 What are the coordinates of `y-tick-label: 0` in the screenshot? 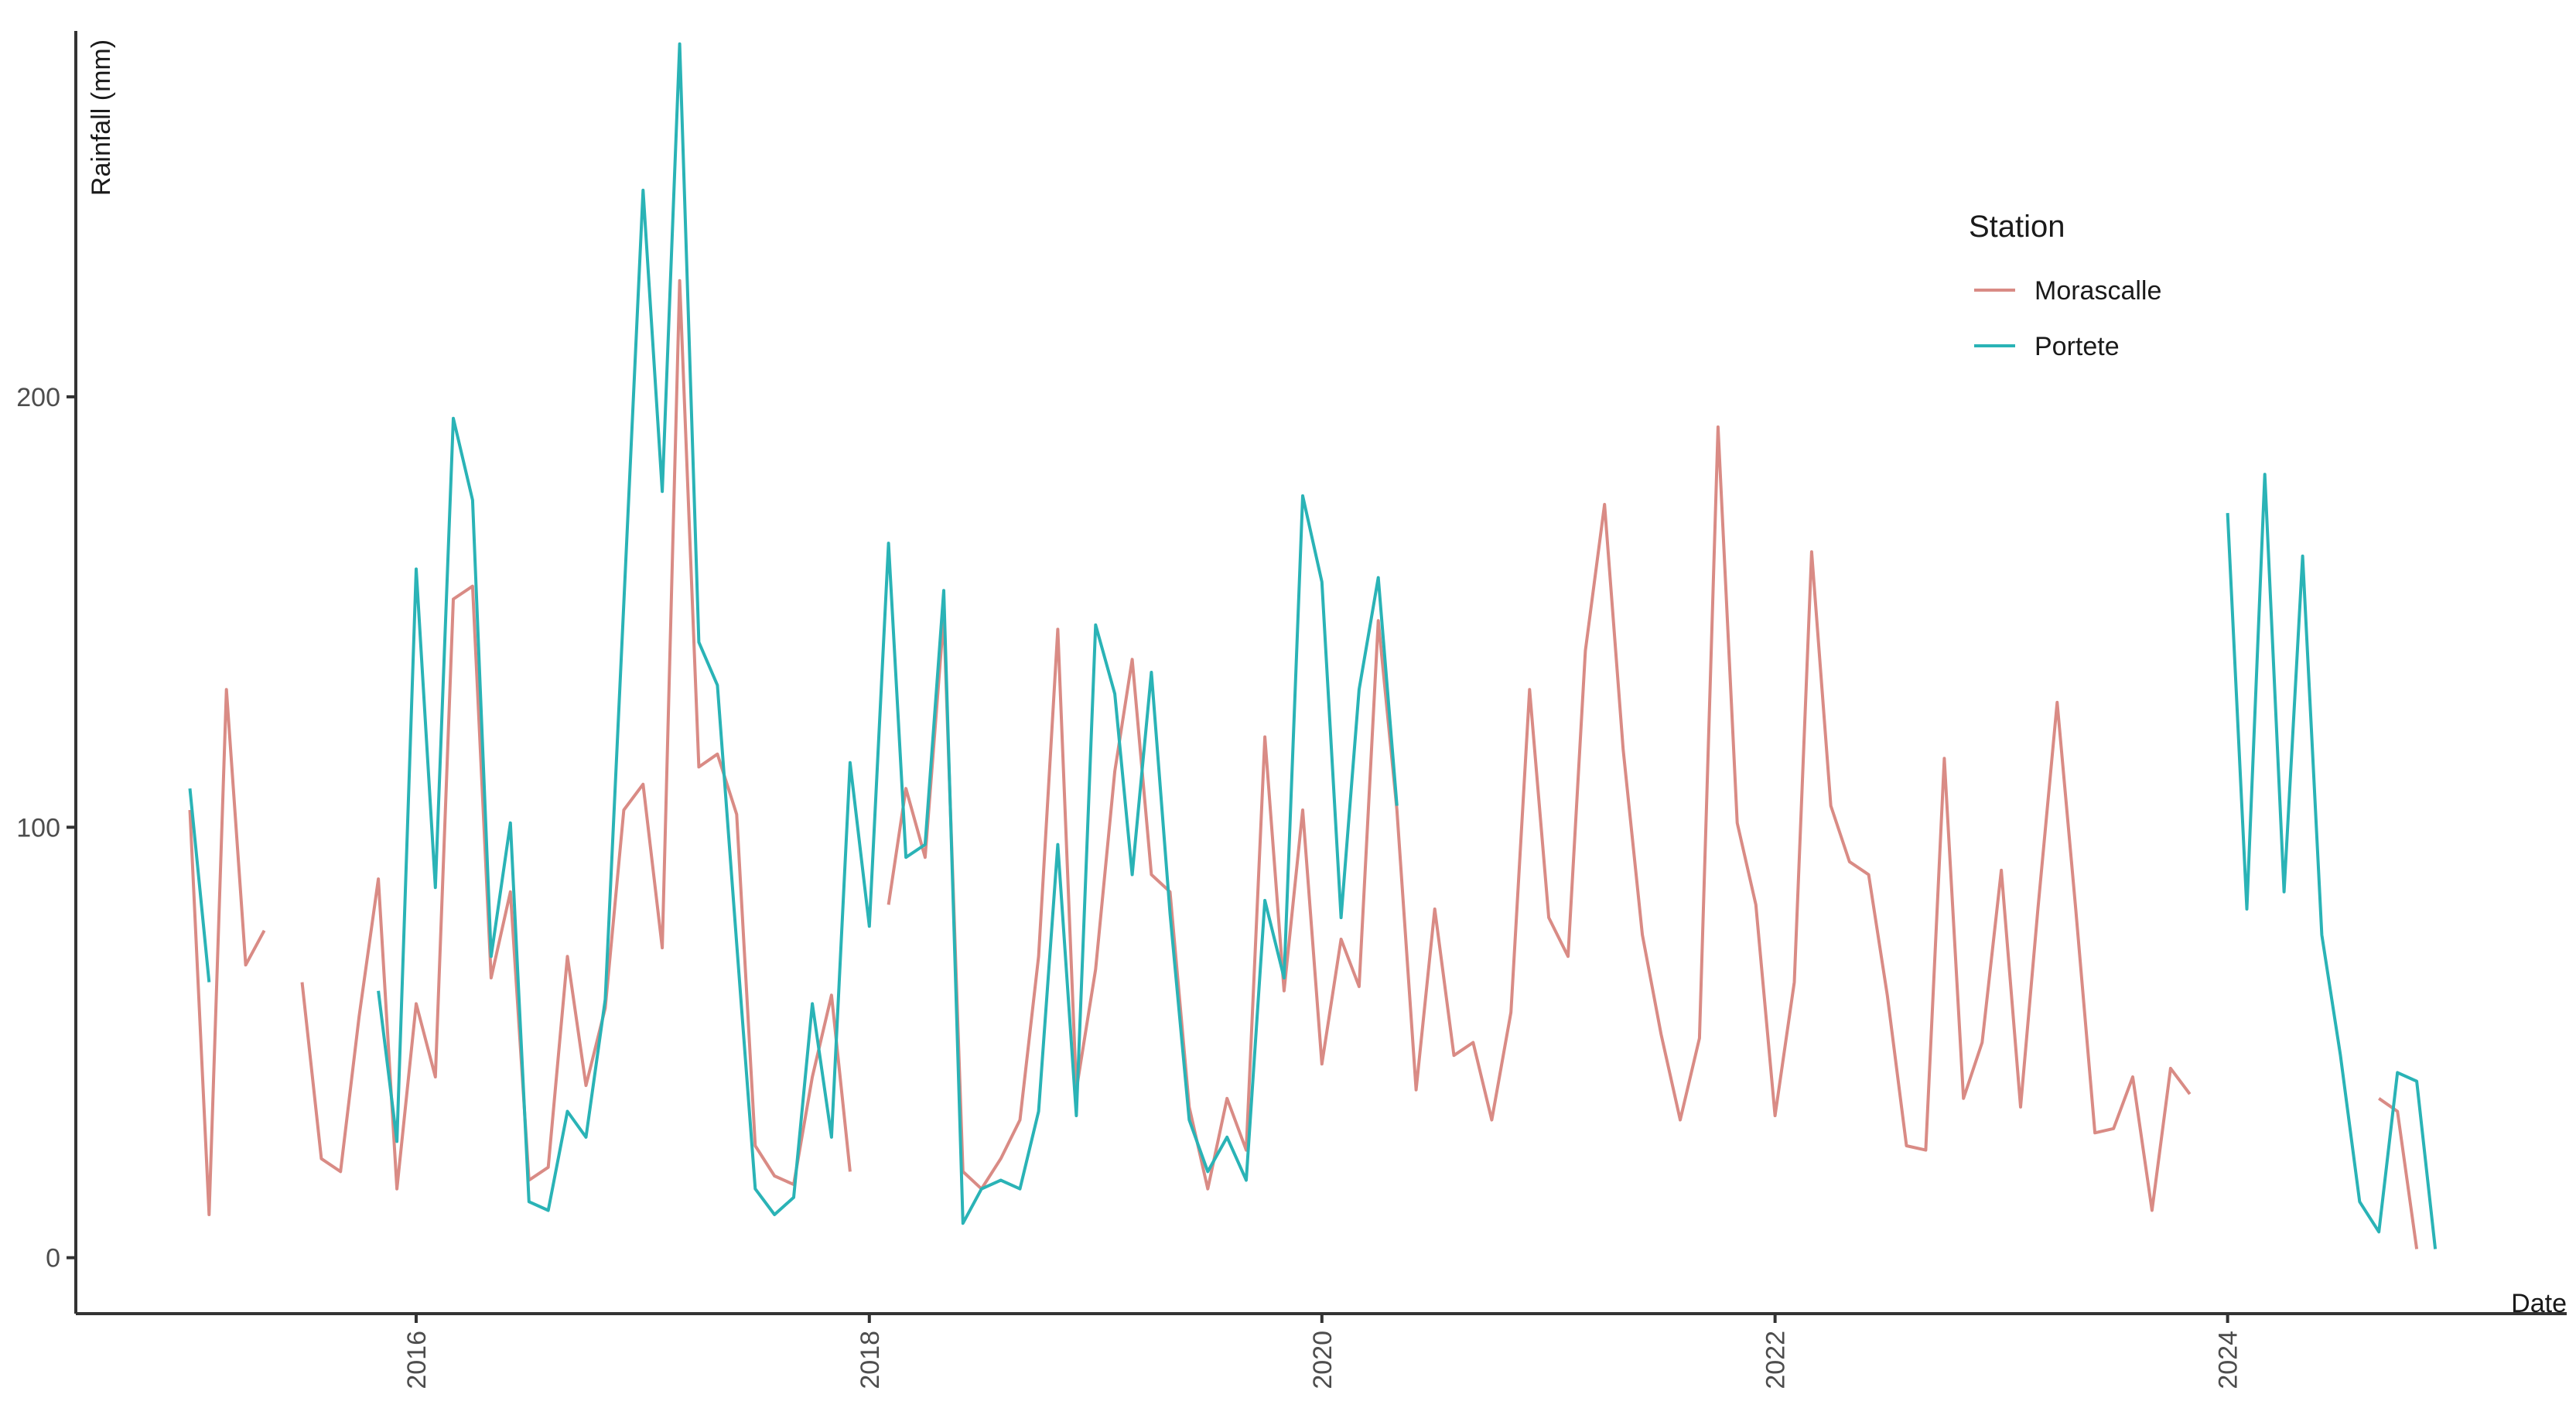 It's located at (53, 1258).